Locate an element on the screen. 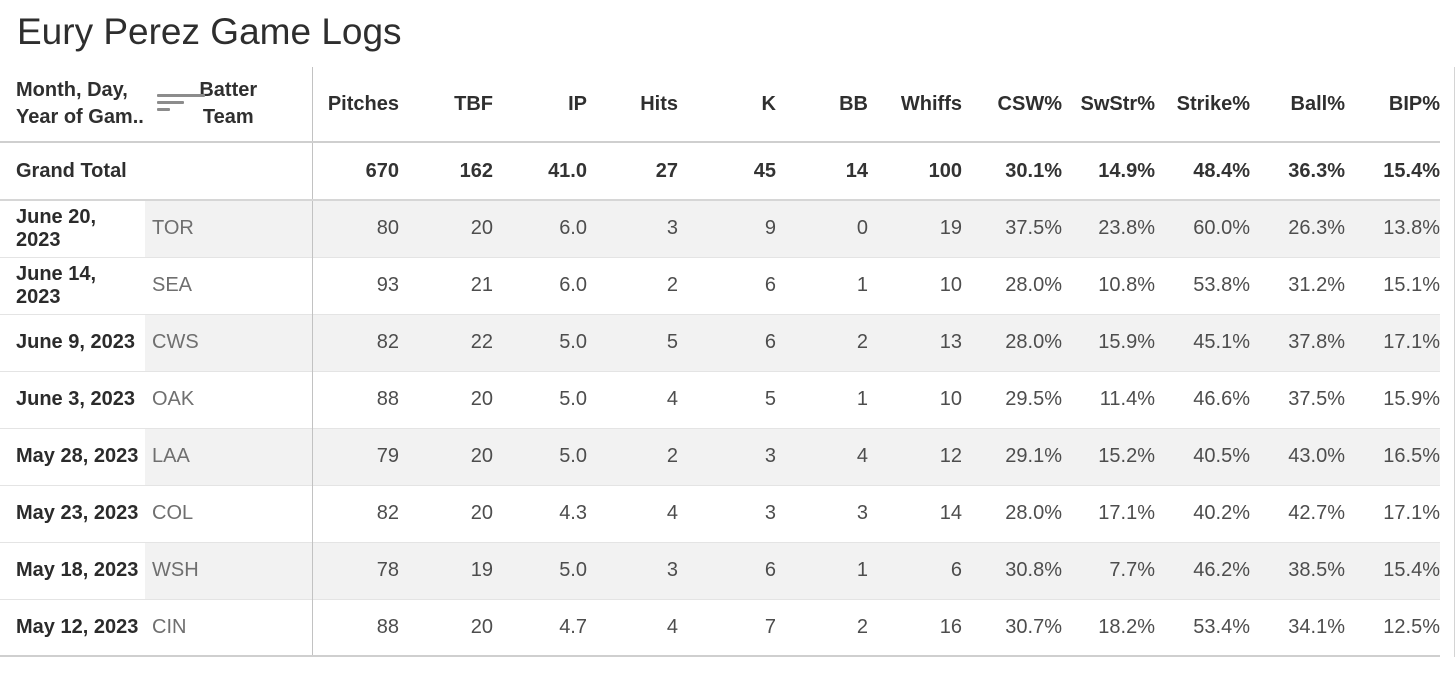  team-cell: WSH is located at coordinates (228, 570).